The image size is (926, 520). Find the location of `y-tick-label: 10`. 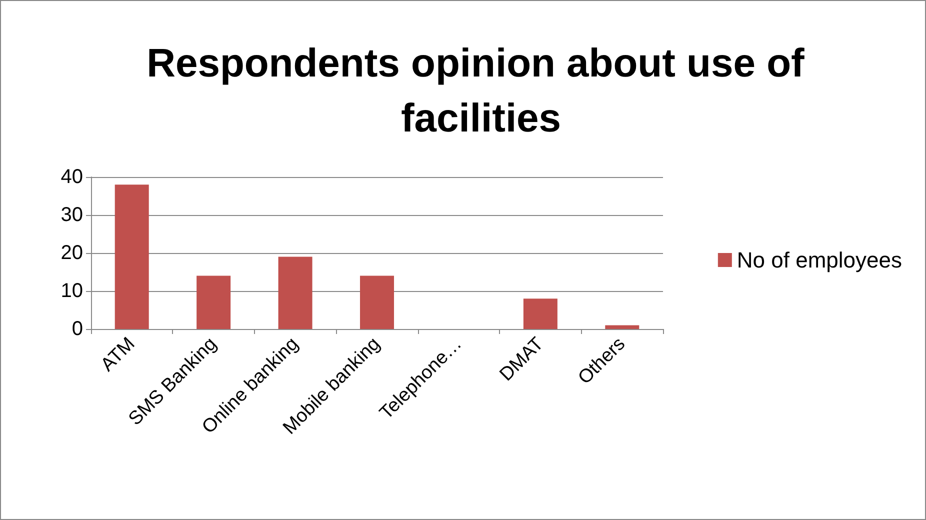

y-tick-label: 10 is located at coordinates (71, 291).